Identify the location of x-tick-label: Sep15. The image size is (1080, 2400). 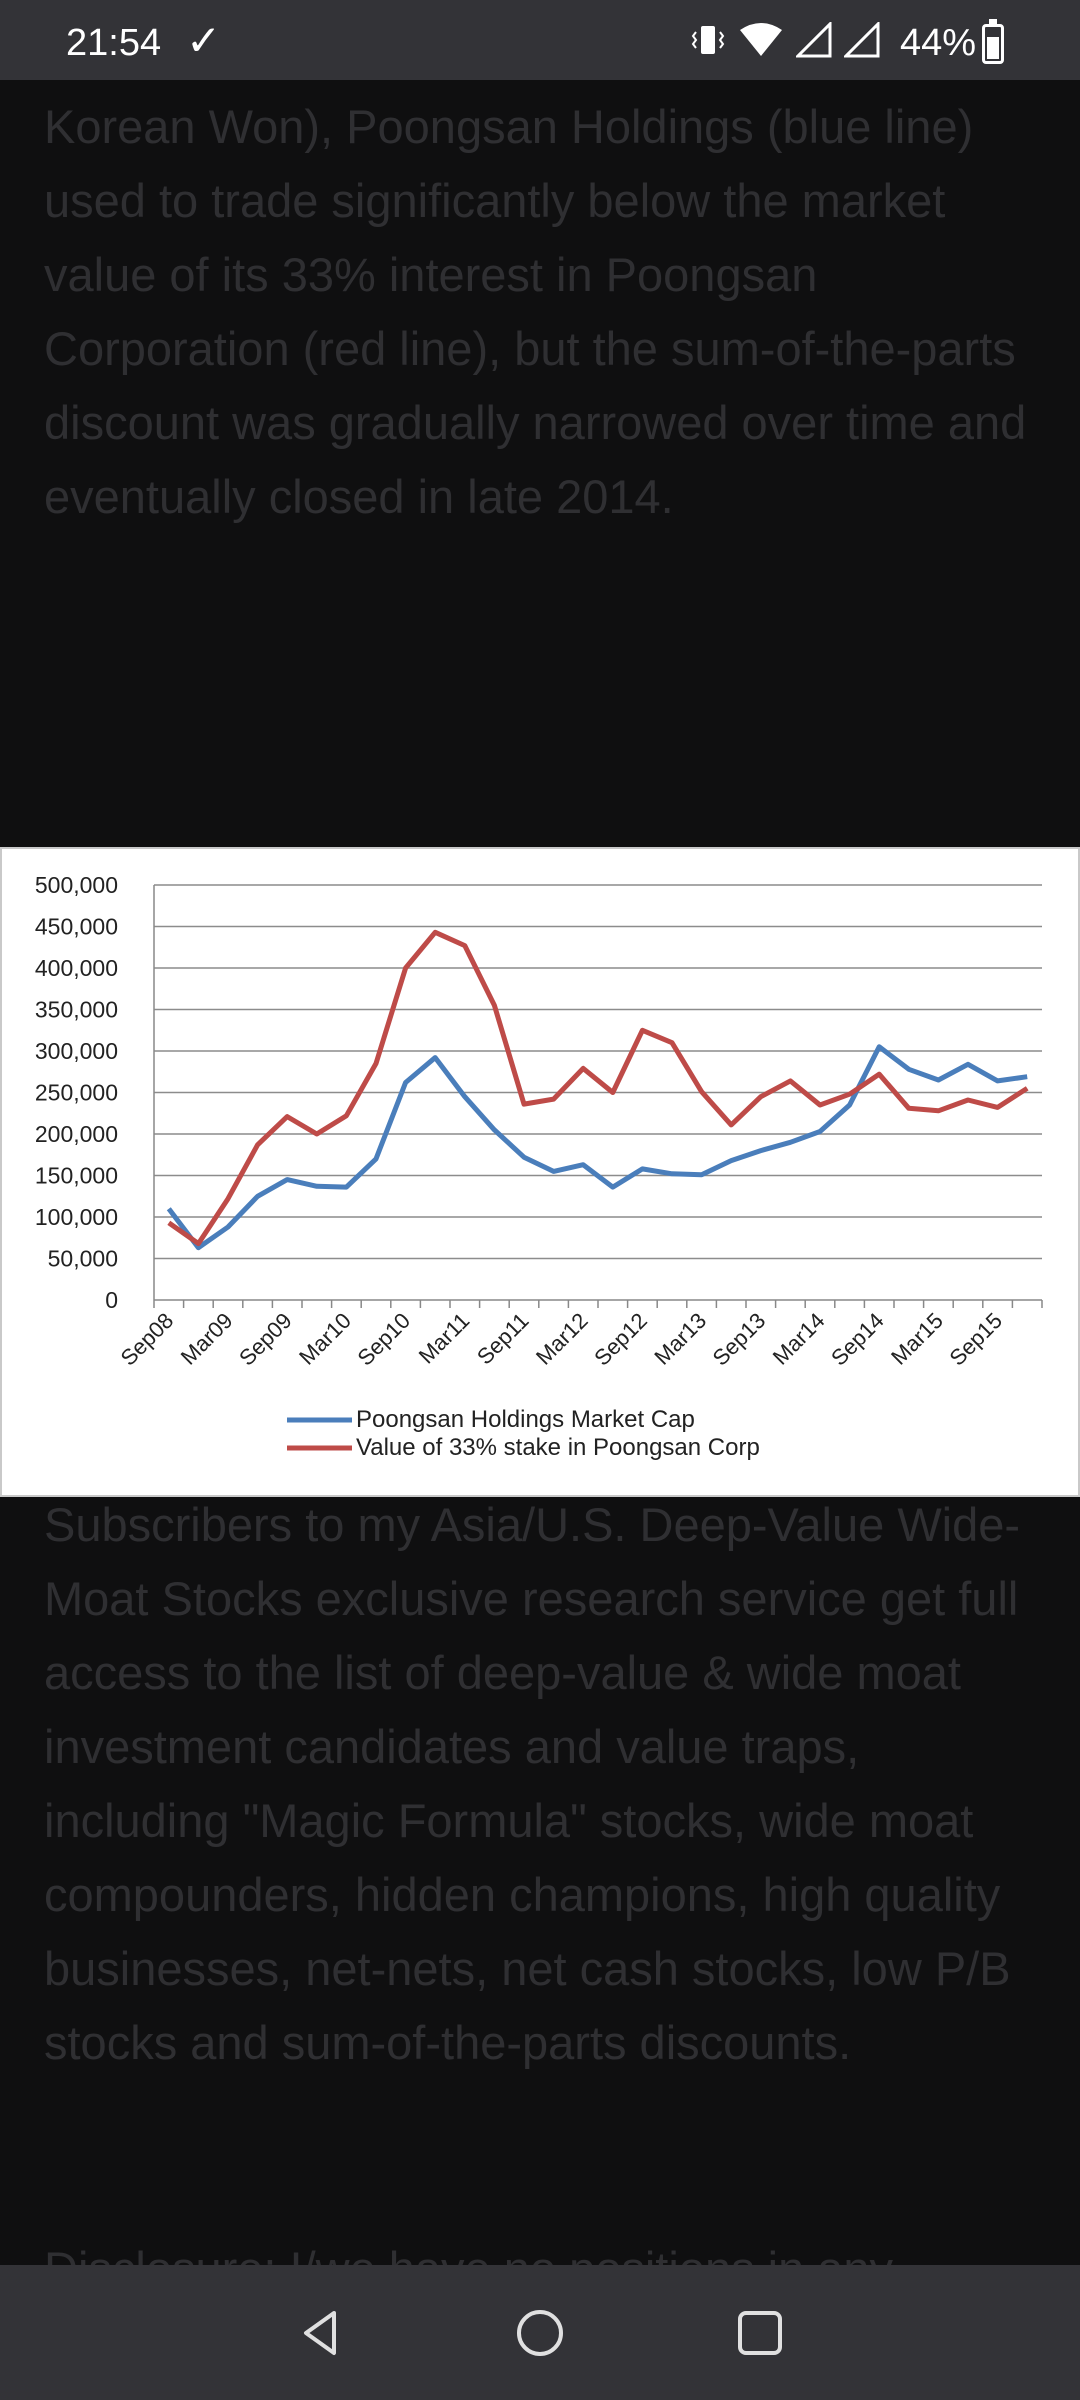
(975, 1339).